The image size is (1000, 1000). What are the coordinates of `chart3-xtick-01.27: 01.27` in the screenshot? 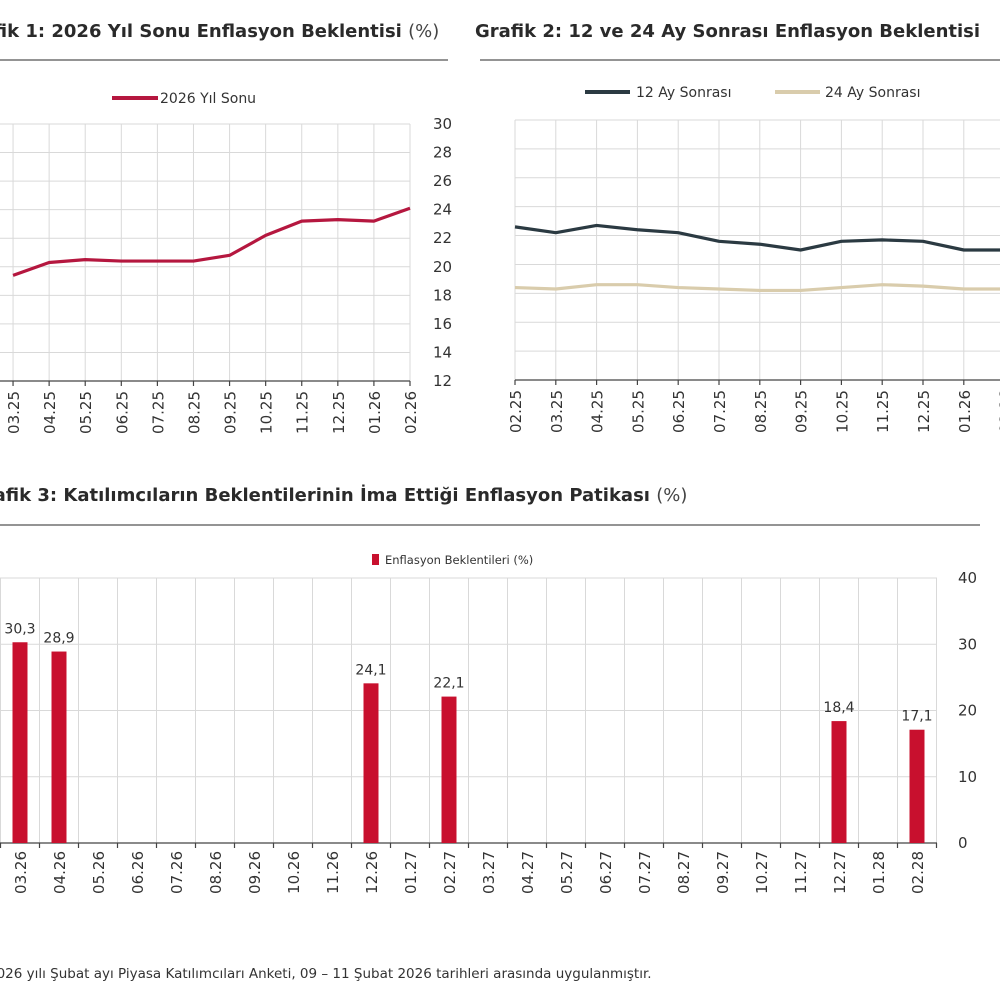 It's located at (411, 872).